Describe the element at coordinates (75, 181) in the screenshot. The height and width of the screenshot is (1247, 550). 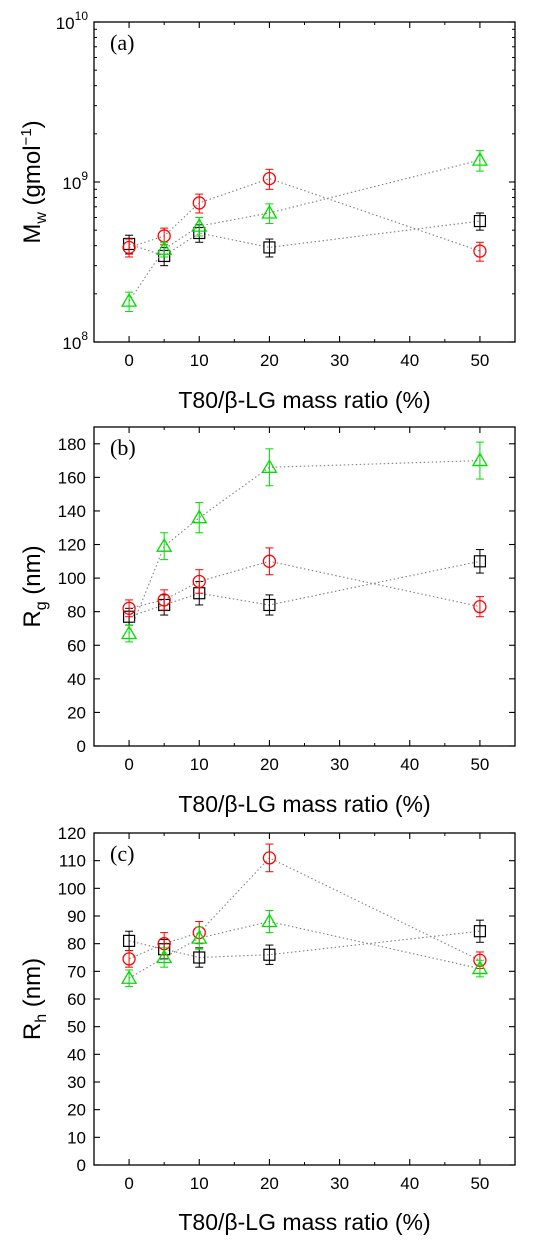
I see `y-tick-label: 109` at that location.